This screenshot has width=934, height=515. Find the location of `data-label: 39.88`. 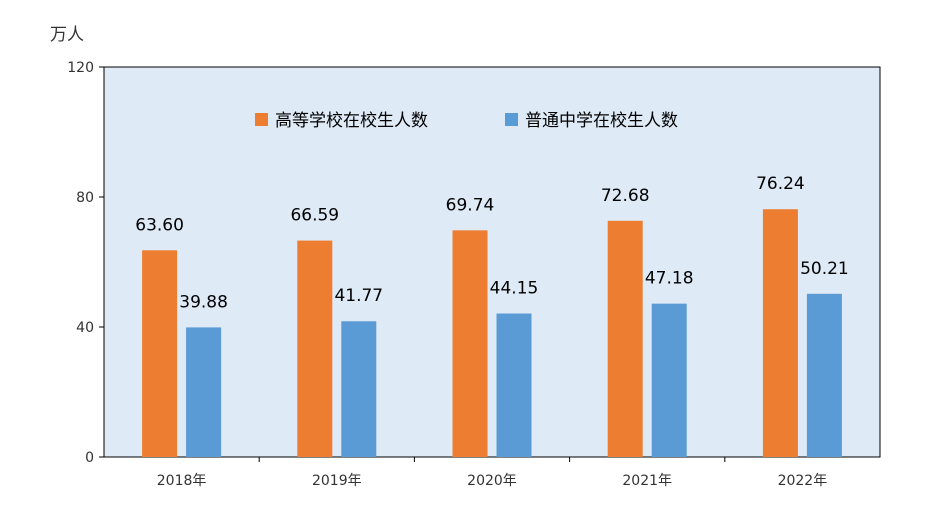

data-label: 39.88 is located at coordinates (203, 302).